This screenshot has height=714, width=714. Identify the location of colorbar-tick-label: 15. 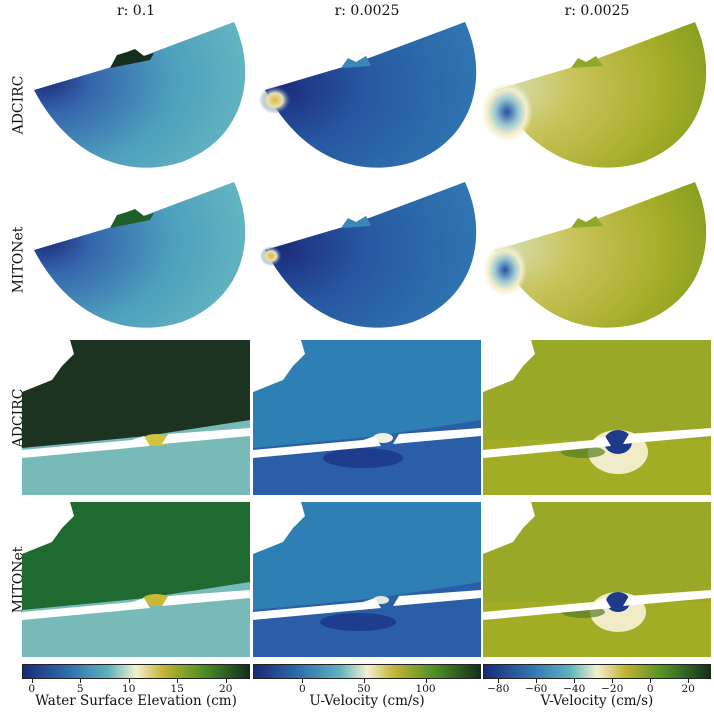
(177, 689).